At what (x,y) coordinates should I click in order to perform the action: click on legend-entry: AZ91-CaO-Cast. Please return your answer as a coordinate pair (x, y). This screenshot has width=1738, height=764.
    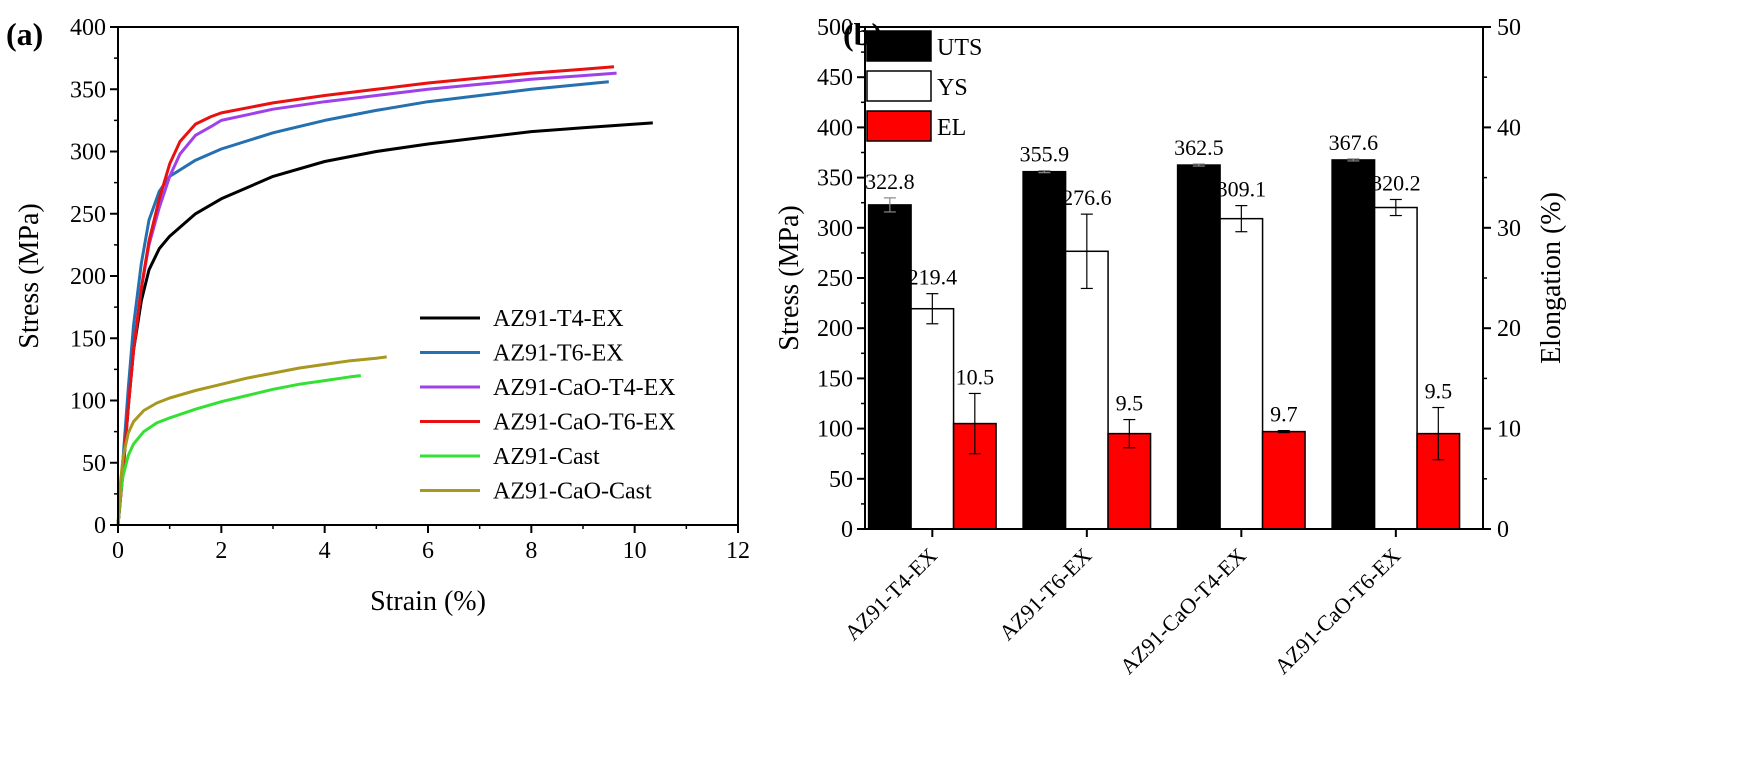
    Looking at the image, I should click on (572, 492).